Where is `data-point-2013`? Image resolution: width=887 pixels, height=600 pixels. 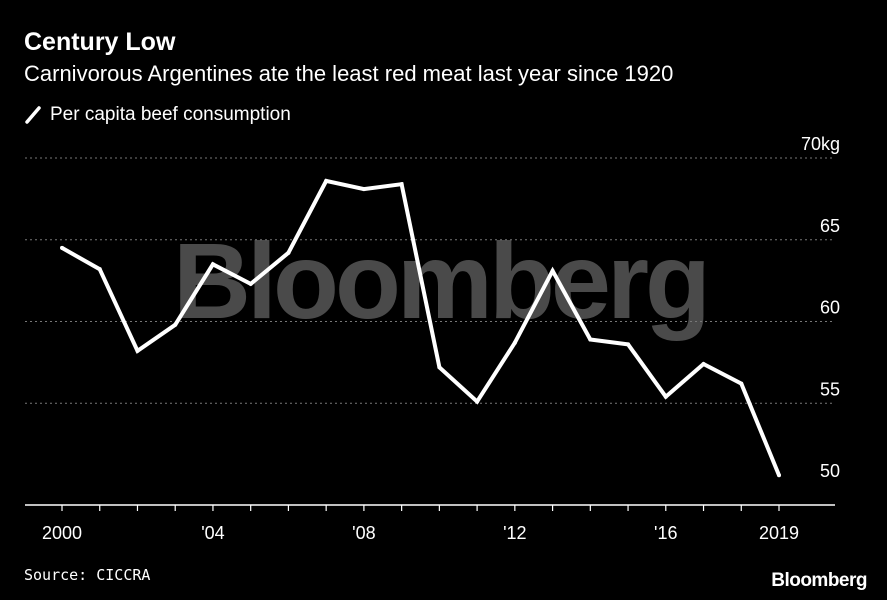 data-point-2013 is located at coordinates (552, 270).